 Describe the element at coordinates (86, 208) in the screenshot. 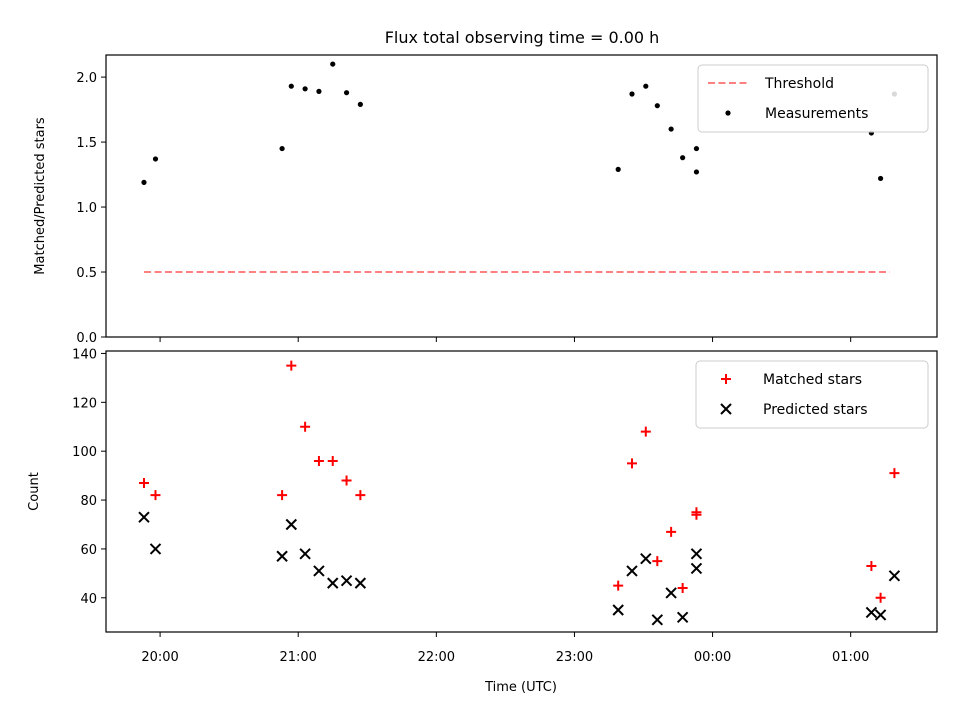

I see `y-tick-label: 1.0` at that location.